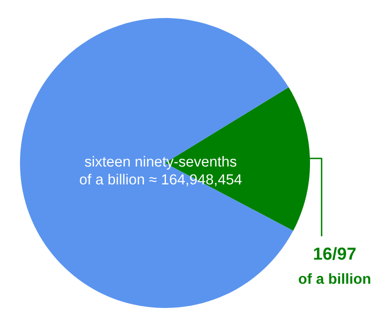 Image resolution: width=385 pixels, height=320 pixels. What do you see at coordinates (334, 265) in the screenshot?
I see `slice-label: 16/97 of a billion` at bounding box center [334, 265].